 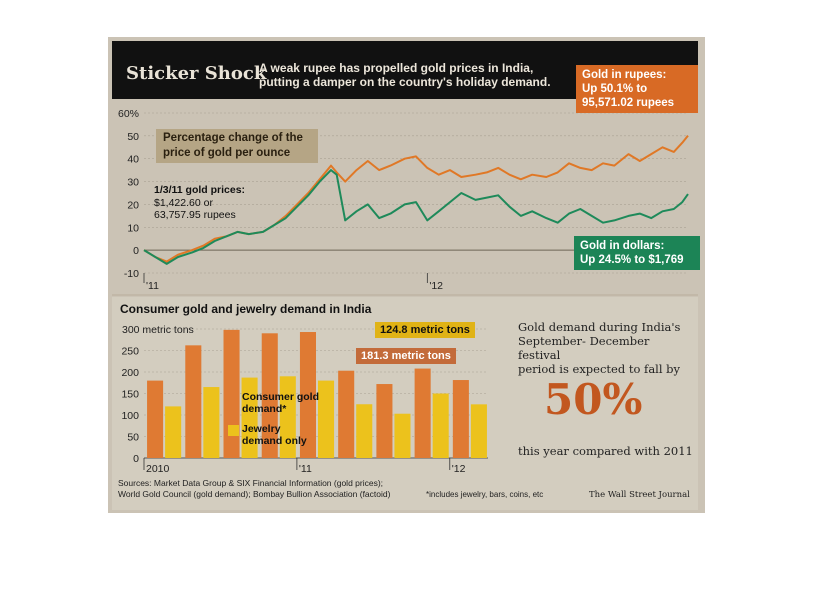 What do you see at coordinates (485, 494) in the screenshot?
I see `footnote: *includes jewelry, bars, coins, etc` at bounding box center [485, 494].